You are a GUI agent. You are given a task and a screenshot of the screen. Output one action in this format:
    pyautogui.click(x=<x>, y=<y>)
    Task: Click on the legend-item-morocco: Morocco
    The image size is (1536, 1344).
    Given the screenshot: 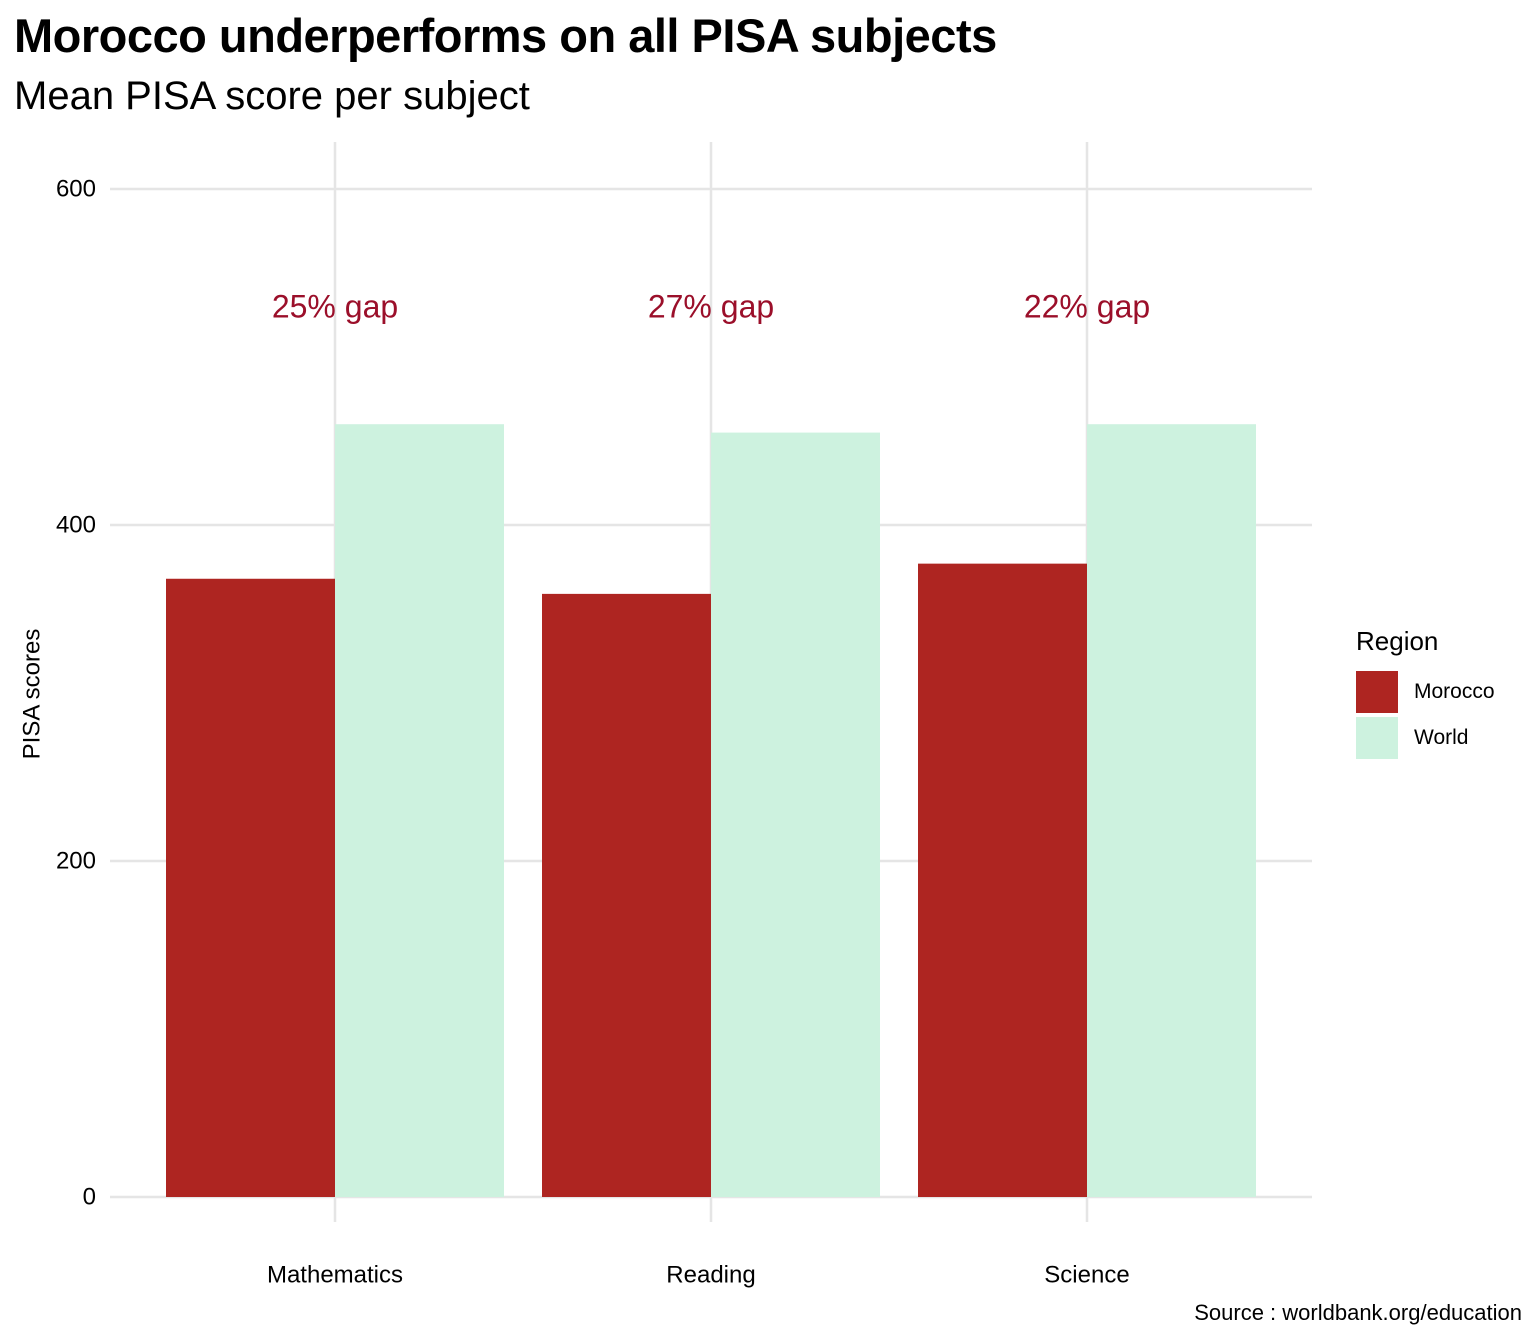 What is the action you would take?
    pyautogui.click(x=1425, y=692)
    